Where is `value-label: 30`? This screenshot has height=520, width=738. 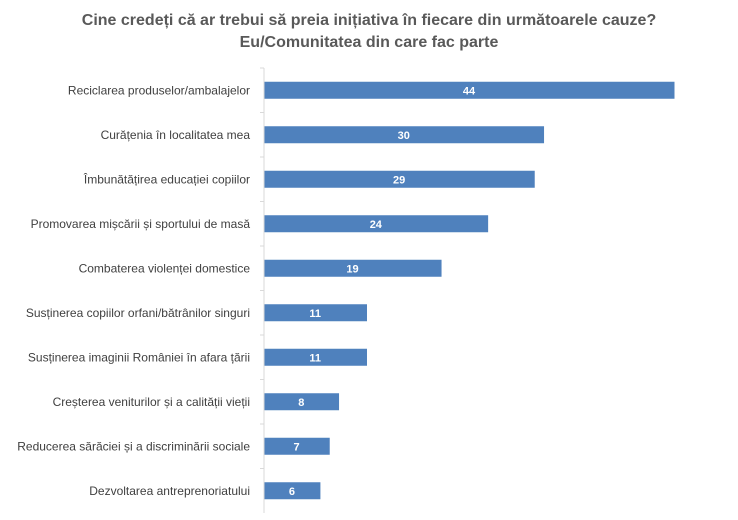 value-label: 30 is located at coordinates (404, 136).